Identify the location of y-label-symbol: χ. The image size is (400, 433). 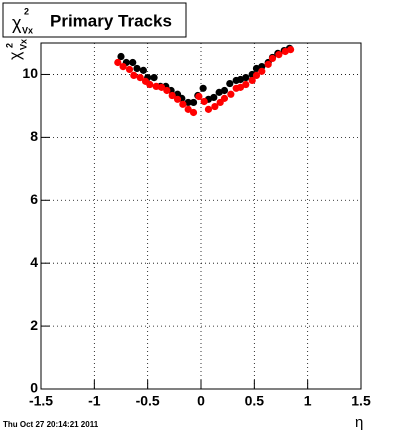
(15, 55).